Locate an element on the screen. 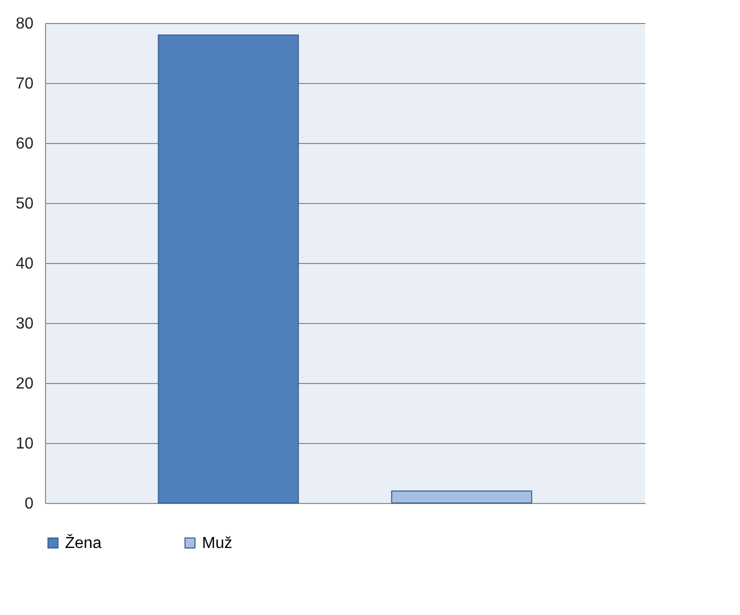  y-tick-label: 40 is located at coordinates (25, 264).